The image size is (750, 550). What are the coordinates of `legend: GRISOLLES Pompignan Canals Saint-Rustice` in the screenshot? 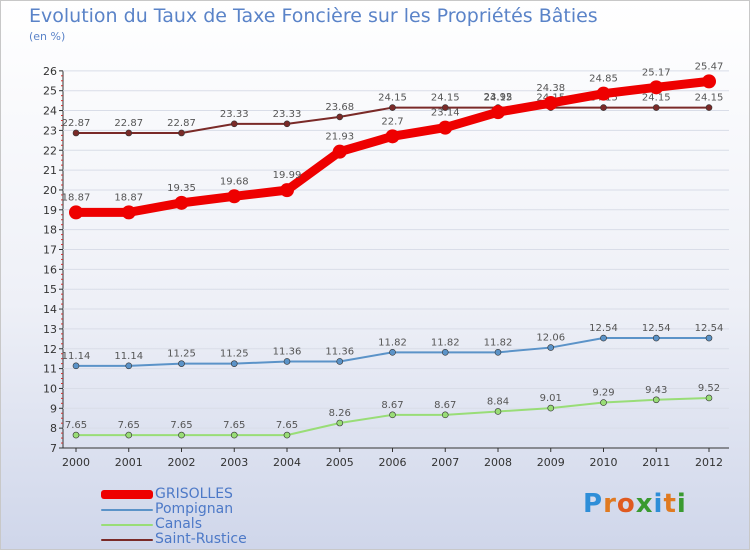 It's located at (174, 517).